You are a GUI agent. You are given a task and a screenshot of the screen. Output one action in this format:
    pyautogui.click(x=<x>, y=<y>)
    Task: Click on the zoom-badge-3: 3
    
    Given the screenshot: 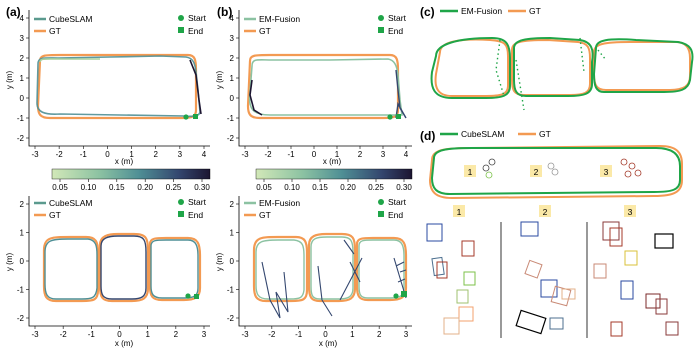 What is the action you would take?
    pyautogui.click(x=630, y=211)
    